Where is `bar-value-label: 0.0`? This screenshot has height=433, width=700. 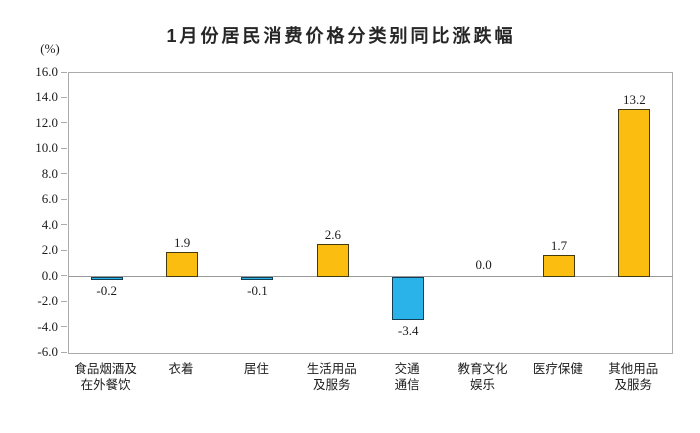 bar-value-label: 0.0 is located at coordinates (483, 264).